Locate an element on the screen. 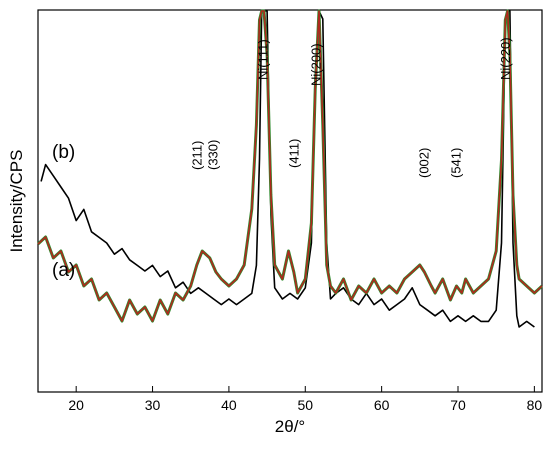  x-axis-title: 2θ/° is located at coordinates (290, 426).